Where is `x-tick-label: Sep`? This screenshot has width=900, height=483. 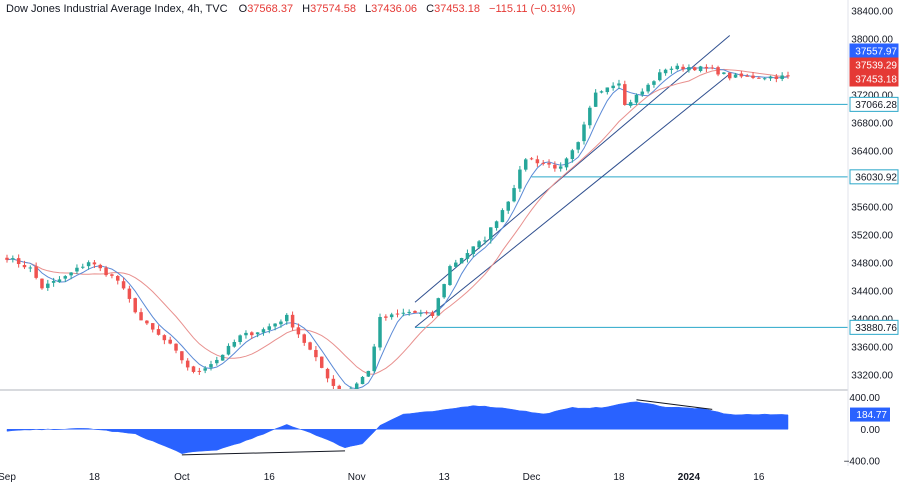 x-tick-label: Sep is located at coordinates (8, 477).